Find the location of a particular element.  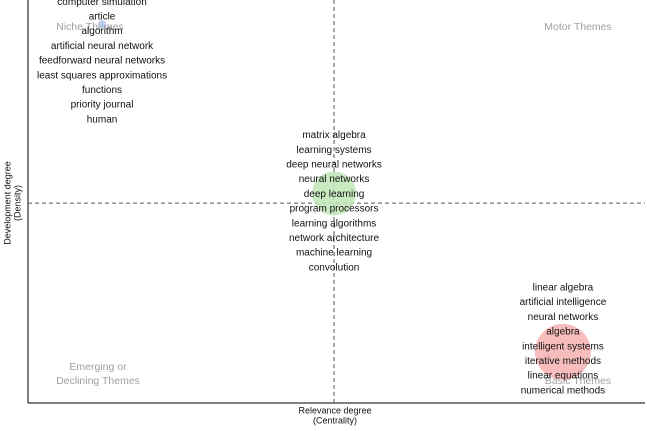

cluster-label: intelligent systems is located at coordinates (563, 346).